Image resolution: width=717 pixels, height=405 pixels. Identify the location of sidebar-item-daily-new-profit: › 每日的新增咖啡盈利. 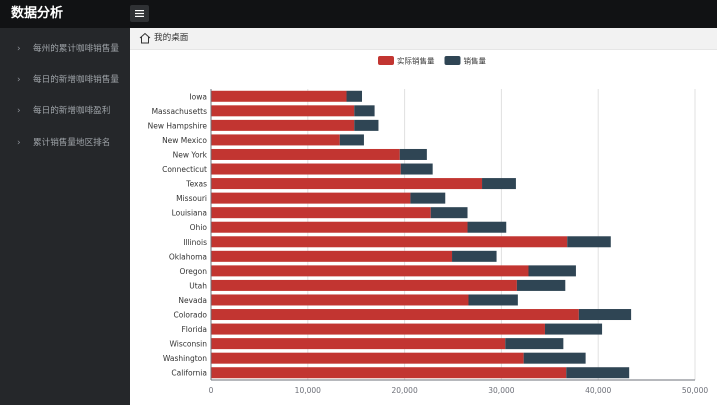
(65, 111).